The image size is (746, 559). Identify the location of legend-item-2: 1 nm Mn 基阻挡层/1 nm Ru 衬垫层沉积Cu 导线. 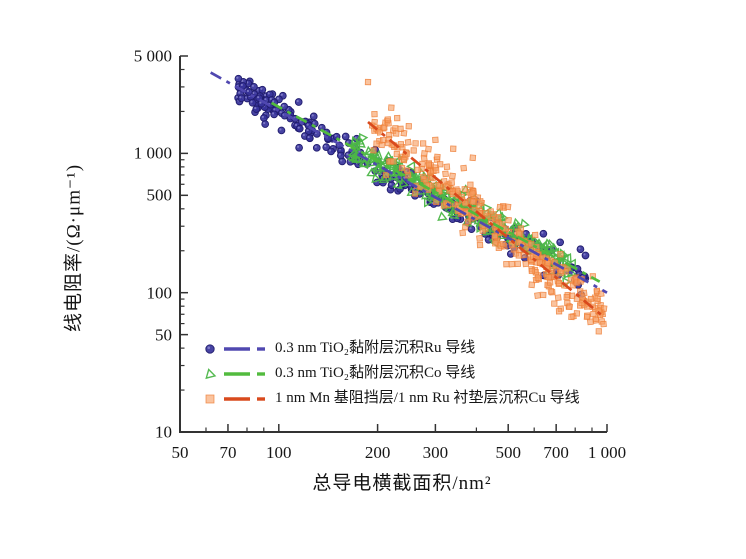
(388, 398).